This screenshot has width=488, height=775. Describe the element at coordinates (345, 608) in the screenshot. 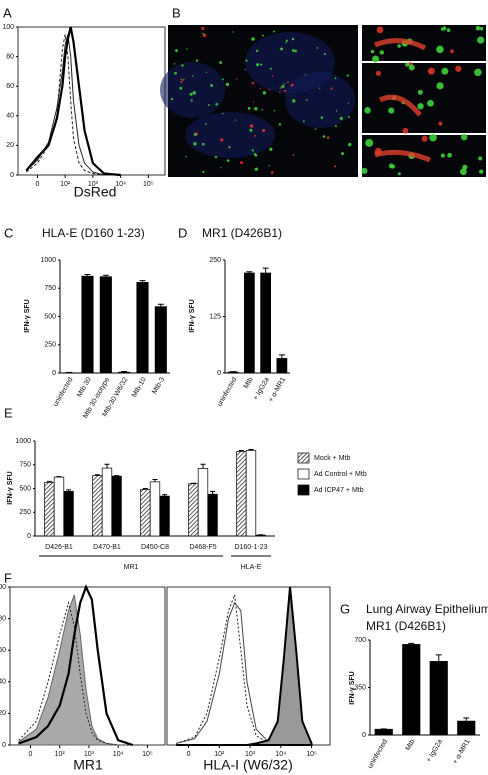

I see `panel-label: G` at that location.